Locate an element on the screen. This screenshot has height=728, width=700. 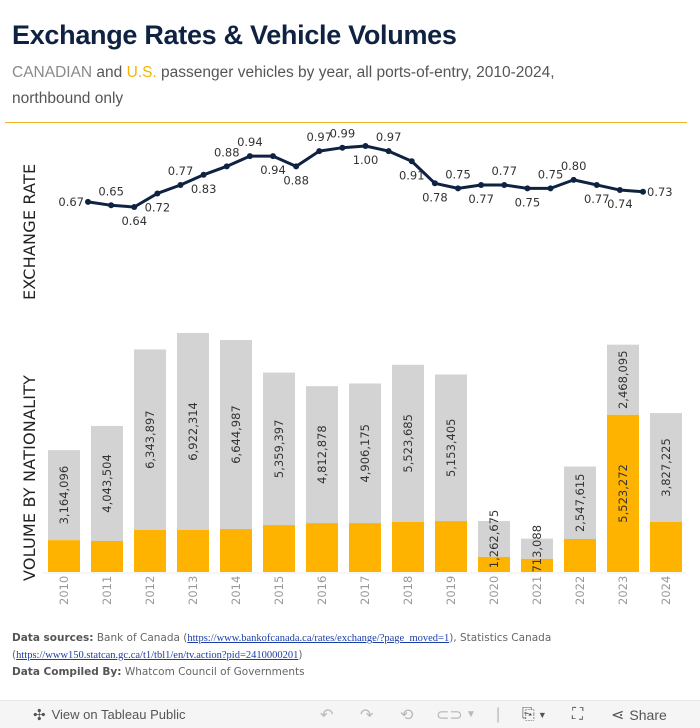
subtitle-and: and is located at coordinates (109, 72).